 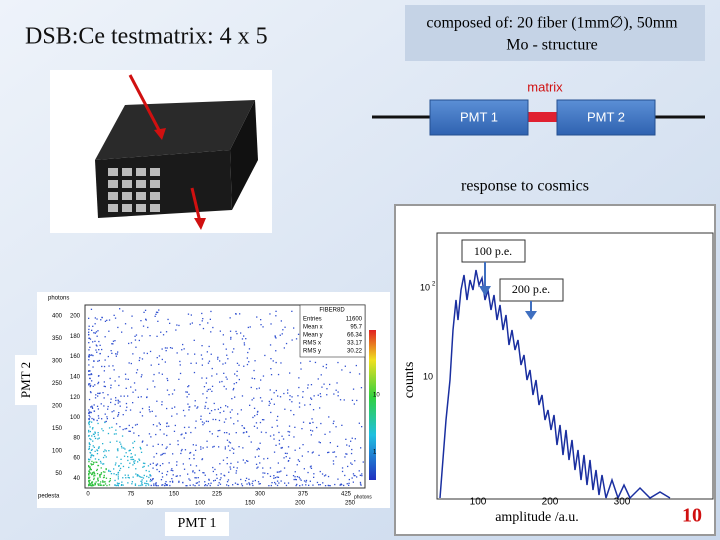 I want to click on tick-label: 350, so click(x=57, y=339).